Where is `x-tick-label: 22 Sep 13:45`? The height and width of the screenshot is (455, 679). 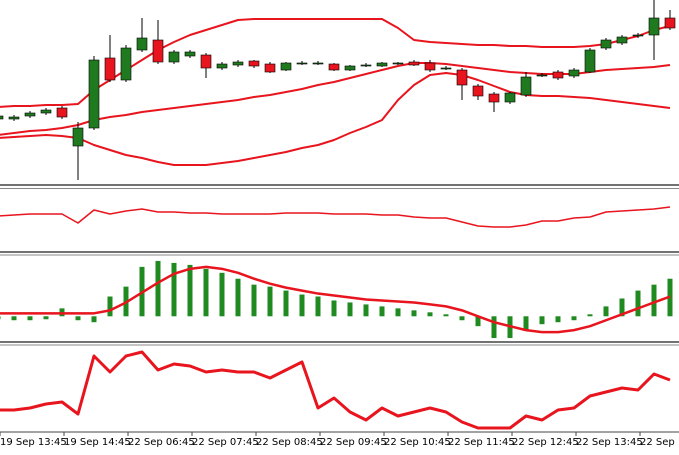 x-tick-label: 22 Sep 13:45 is located at coordinates (609, 442).